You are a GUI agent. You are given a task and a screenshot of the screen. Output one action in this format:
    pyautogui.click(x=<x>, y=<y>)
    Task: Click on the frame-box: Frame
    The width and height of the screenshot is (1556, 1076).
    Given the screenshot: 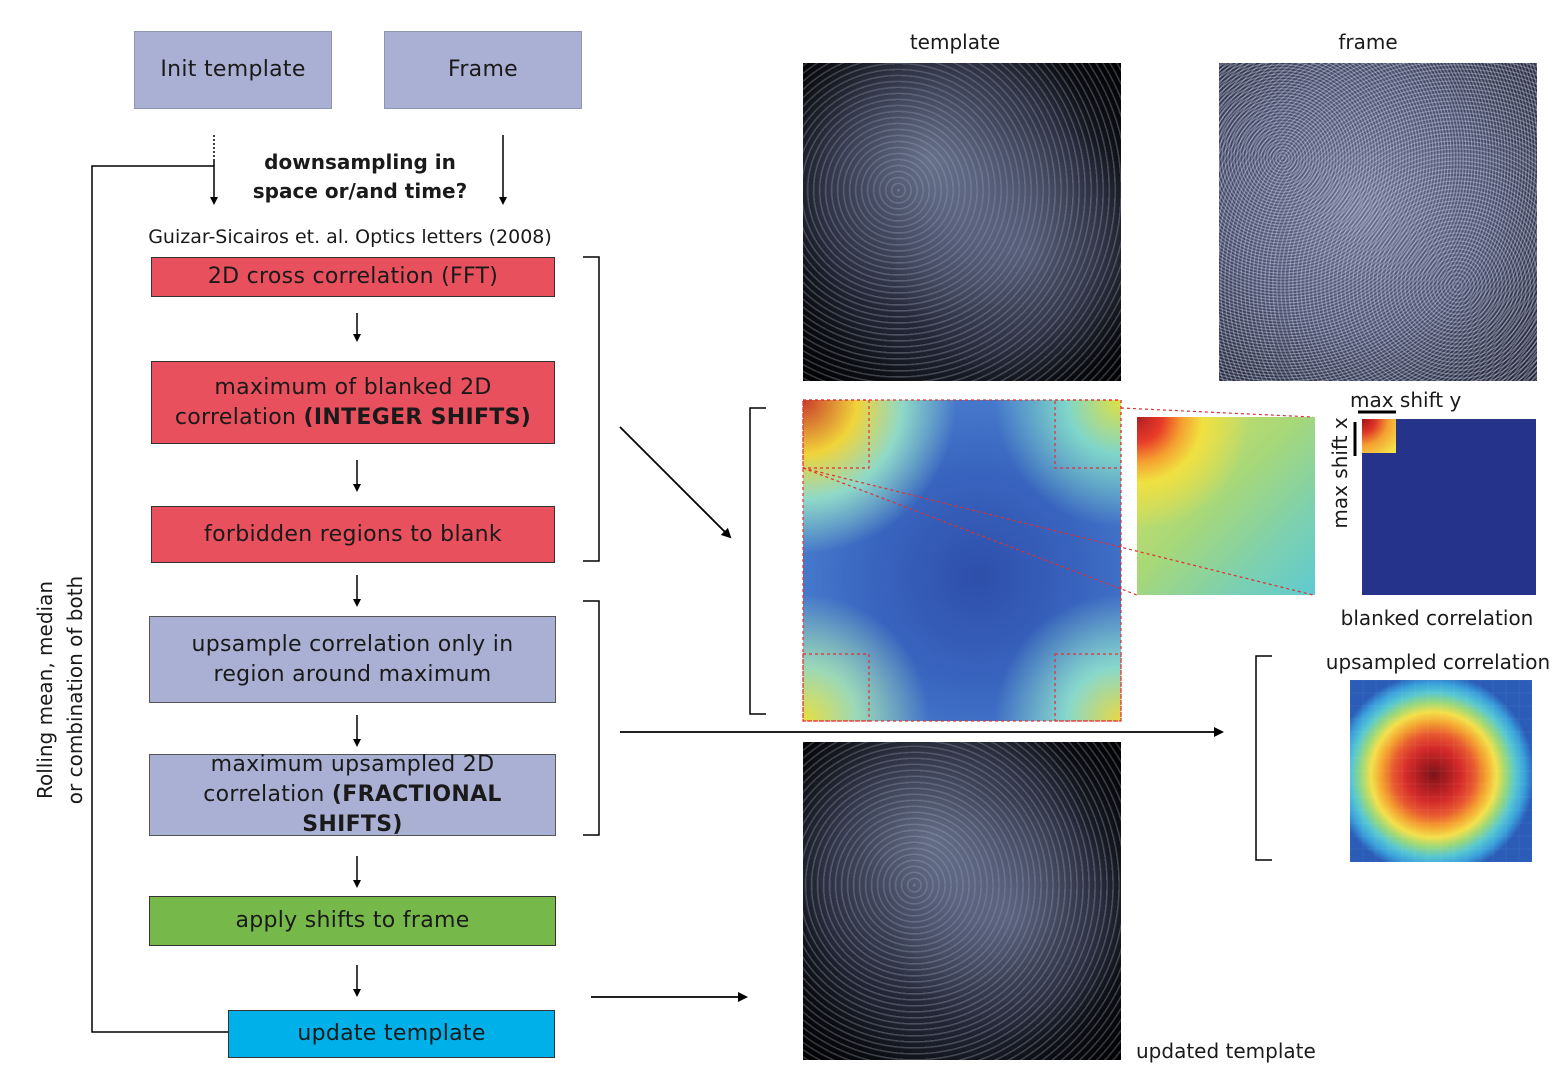 What is the action you would take?
    pyautogui.click(x=483, y=70)
    